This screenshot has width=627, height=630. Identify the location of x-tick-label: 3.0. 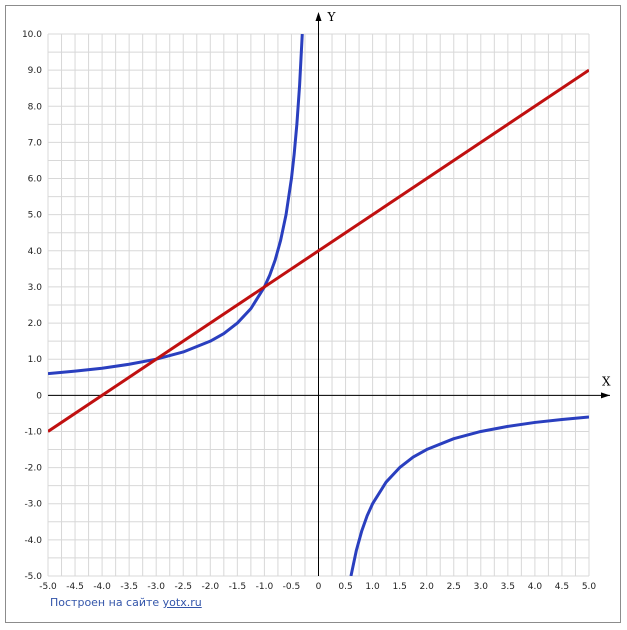
(481, 587).